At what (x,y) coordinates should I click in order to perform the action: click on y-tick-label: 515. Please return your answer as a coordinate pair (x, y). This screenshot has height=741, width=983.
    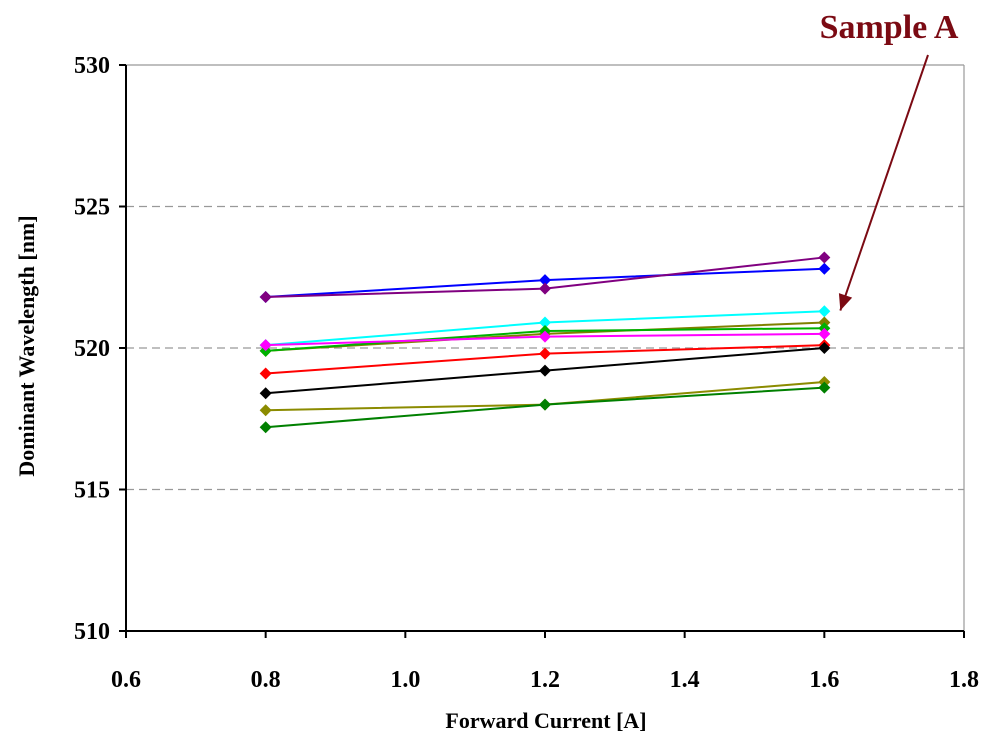
    Looking at the image, I should click on (92, 491).